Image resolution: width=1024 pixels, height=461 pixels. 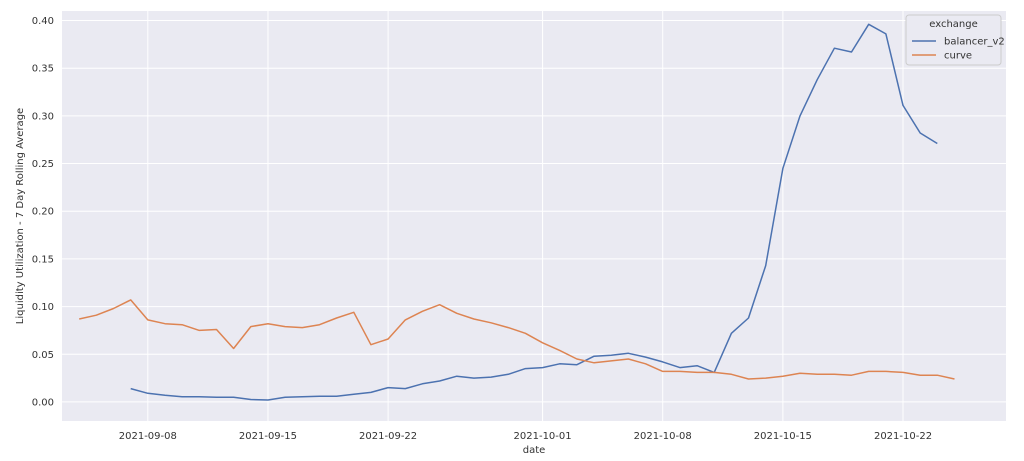 What do you see at coordinates (388, 436) in the screenshot?
I see `x-tick-label: 2021-09-22` at bounding box center [388, 436].